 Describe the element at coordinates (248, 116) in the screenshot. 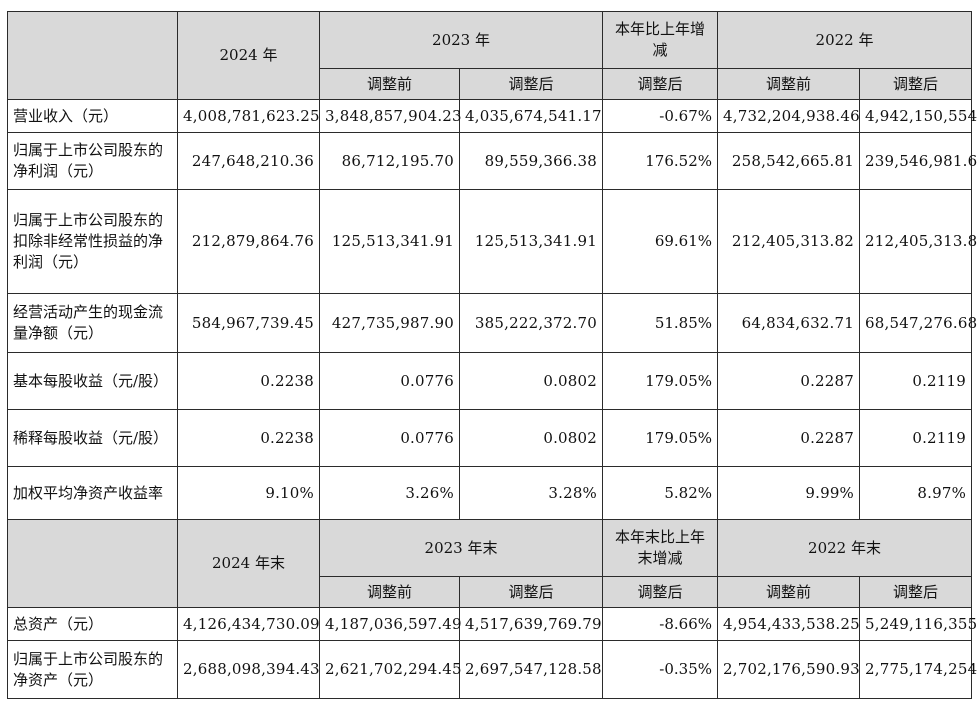

I see `cell-2024: 4,008,781,623.25` at that location.